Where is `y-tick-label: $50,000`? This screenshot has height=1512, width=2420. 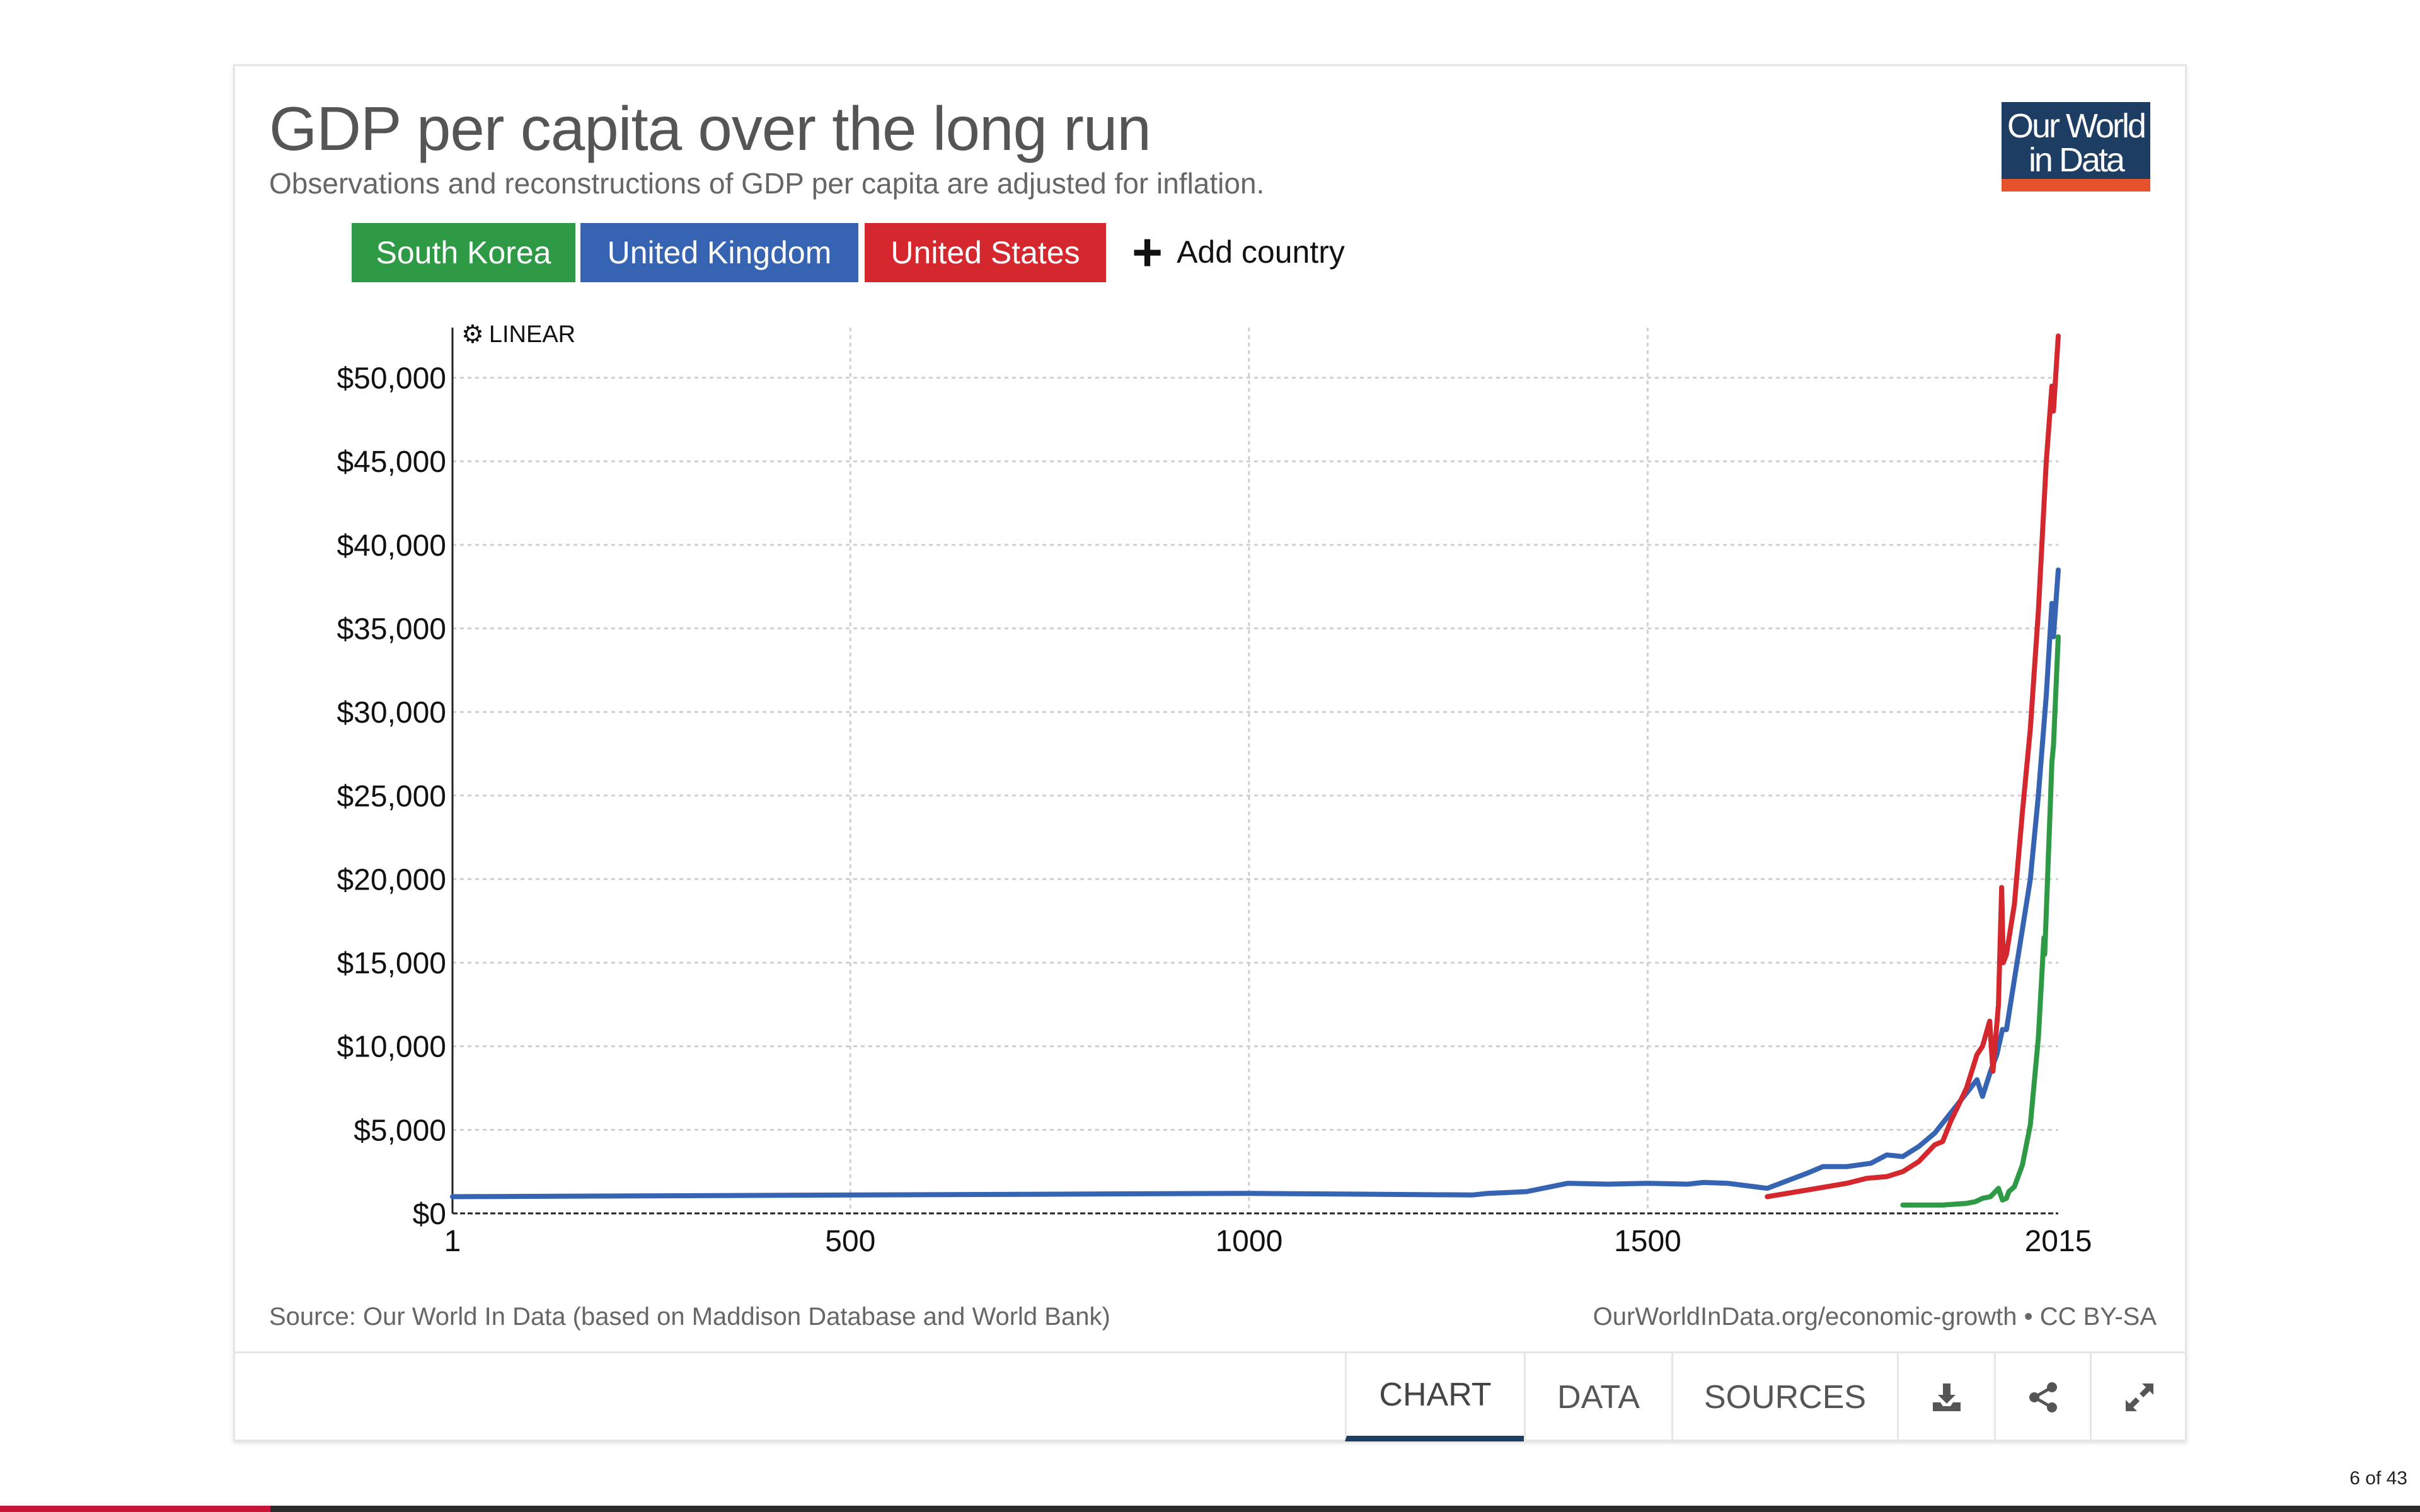
y-tick-label: $50,000 is located at coordinates (392, 379).